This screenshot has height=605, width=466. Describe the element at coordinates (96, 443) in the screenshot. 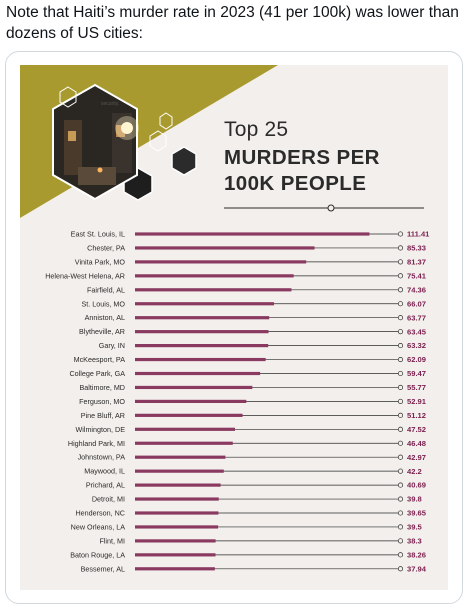

I see `category-label: Highland Park, MI` at that location.